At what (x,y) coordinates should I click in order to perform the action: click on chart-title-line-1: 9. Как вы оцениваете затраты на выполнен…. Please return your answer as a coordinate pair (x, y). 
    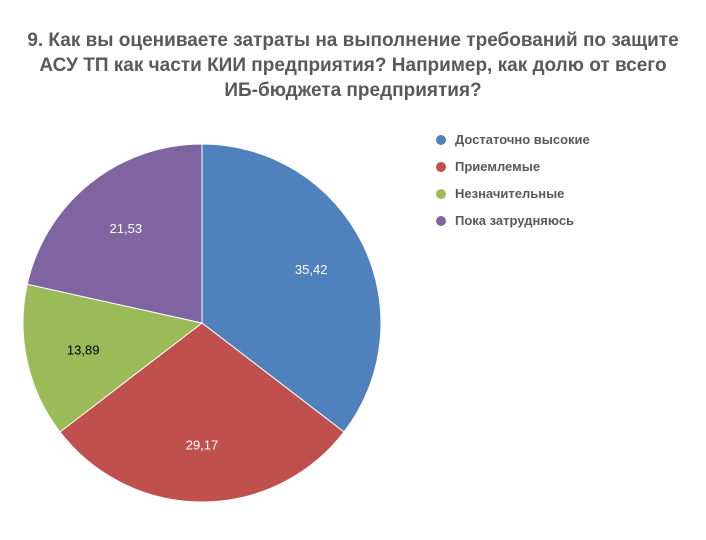
    Looking at the image, I should click on (353, 40).